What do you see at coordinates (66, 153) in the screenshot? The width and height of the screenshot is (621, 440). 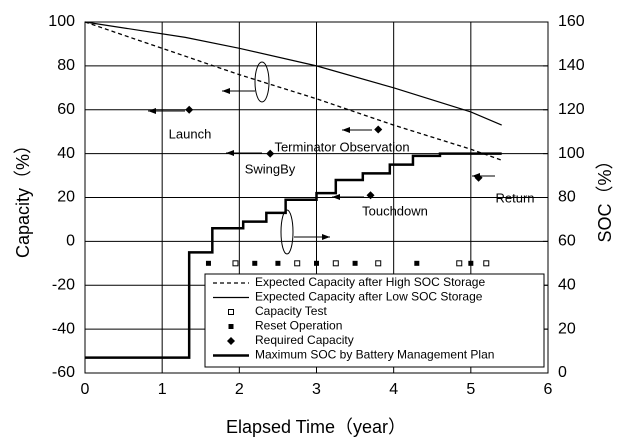 I see `y-tick-label: 40` at bounding box center [66, 153].